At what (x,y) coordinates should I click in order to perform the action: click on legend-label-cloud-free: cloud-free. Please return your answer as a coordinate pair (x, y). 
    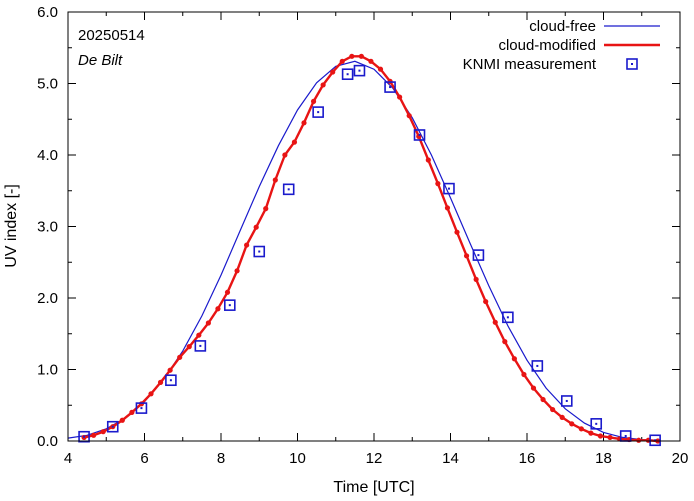
    Looking at the image, I should click on (562, 26).